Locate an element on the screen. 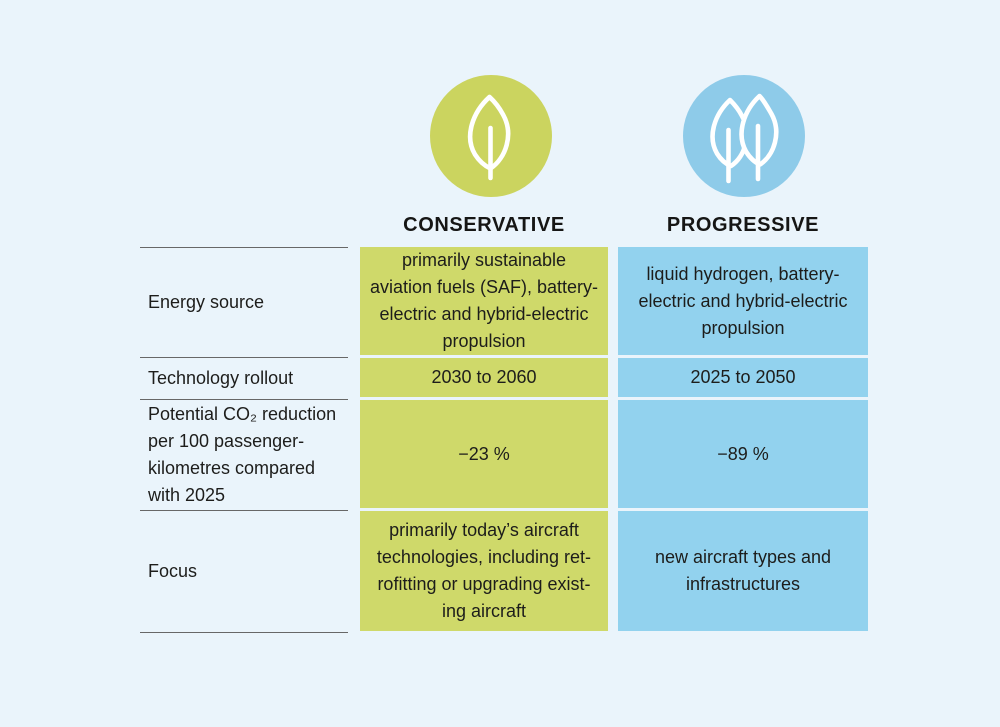  row-label-text: Energy source is located at coordinates (206, 302).